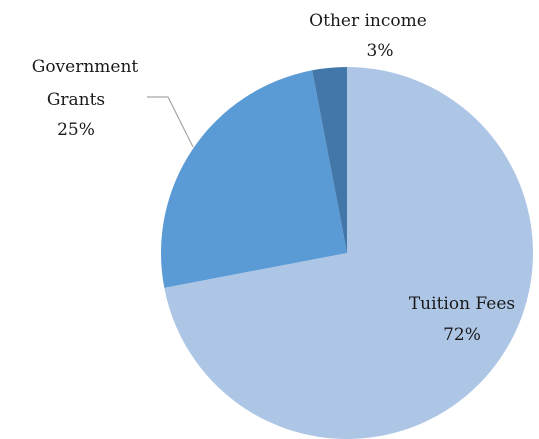 This screenshot has width=539, height=439. Describe the element at coordinates (170, 122) in the screenshot. I see `grants-leader-line` at that location.